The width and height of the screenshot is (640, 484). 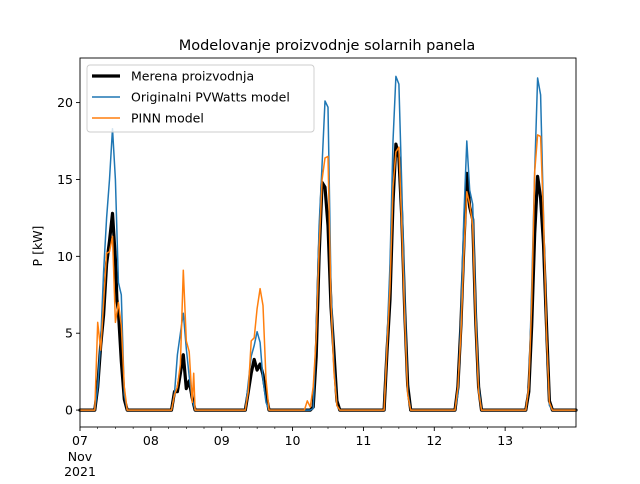 What do you see at coordinates (192, 76) in the screenshot?
I see `legend-label-0: Merena proizvodnja` at bounding box center [192, 76].